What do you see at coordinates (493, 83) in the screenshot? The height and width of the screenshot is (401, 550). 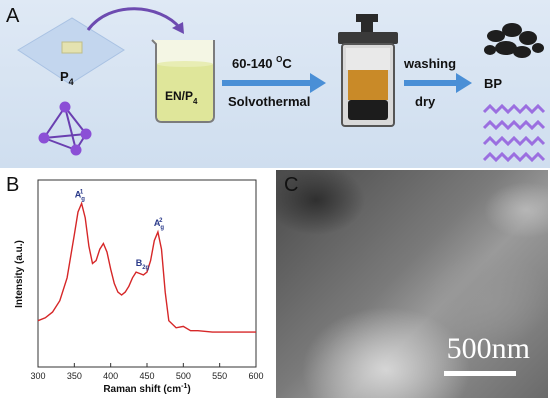 I see `bp-label: BP` at bounding box center [493, 83].